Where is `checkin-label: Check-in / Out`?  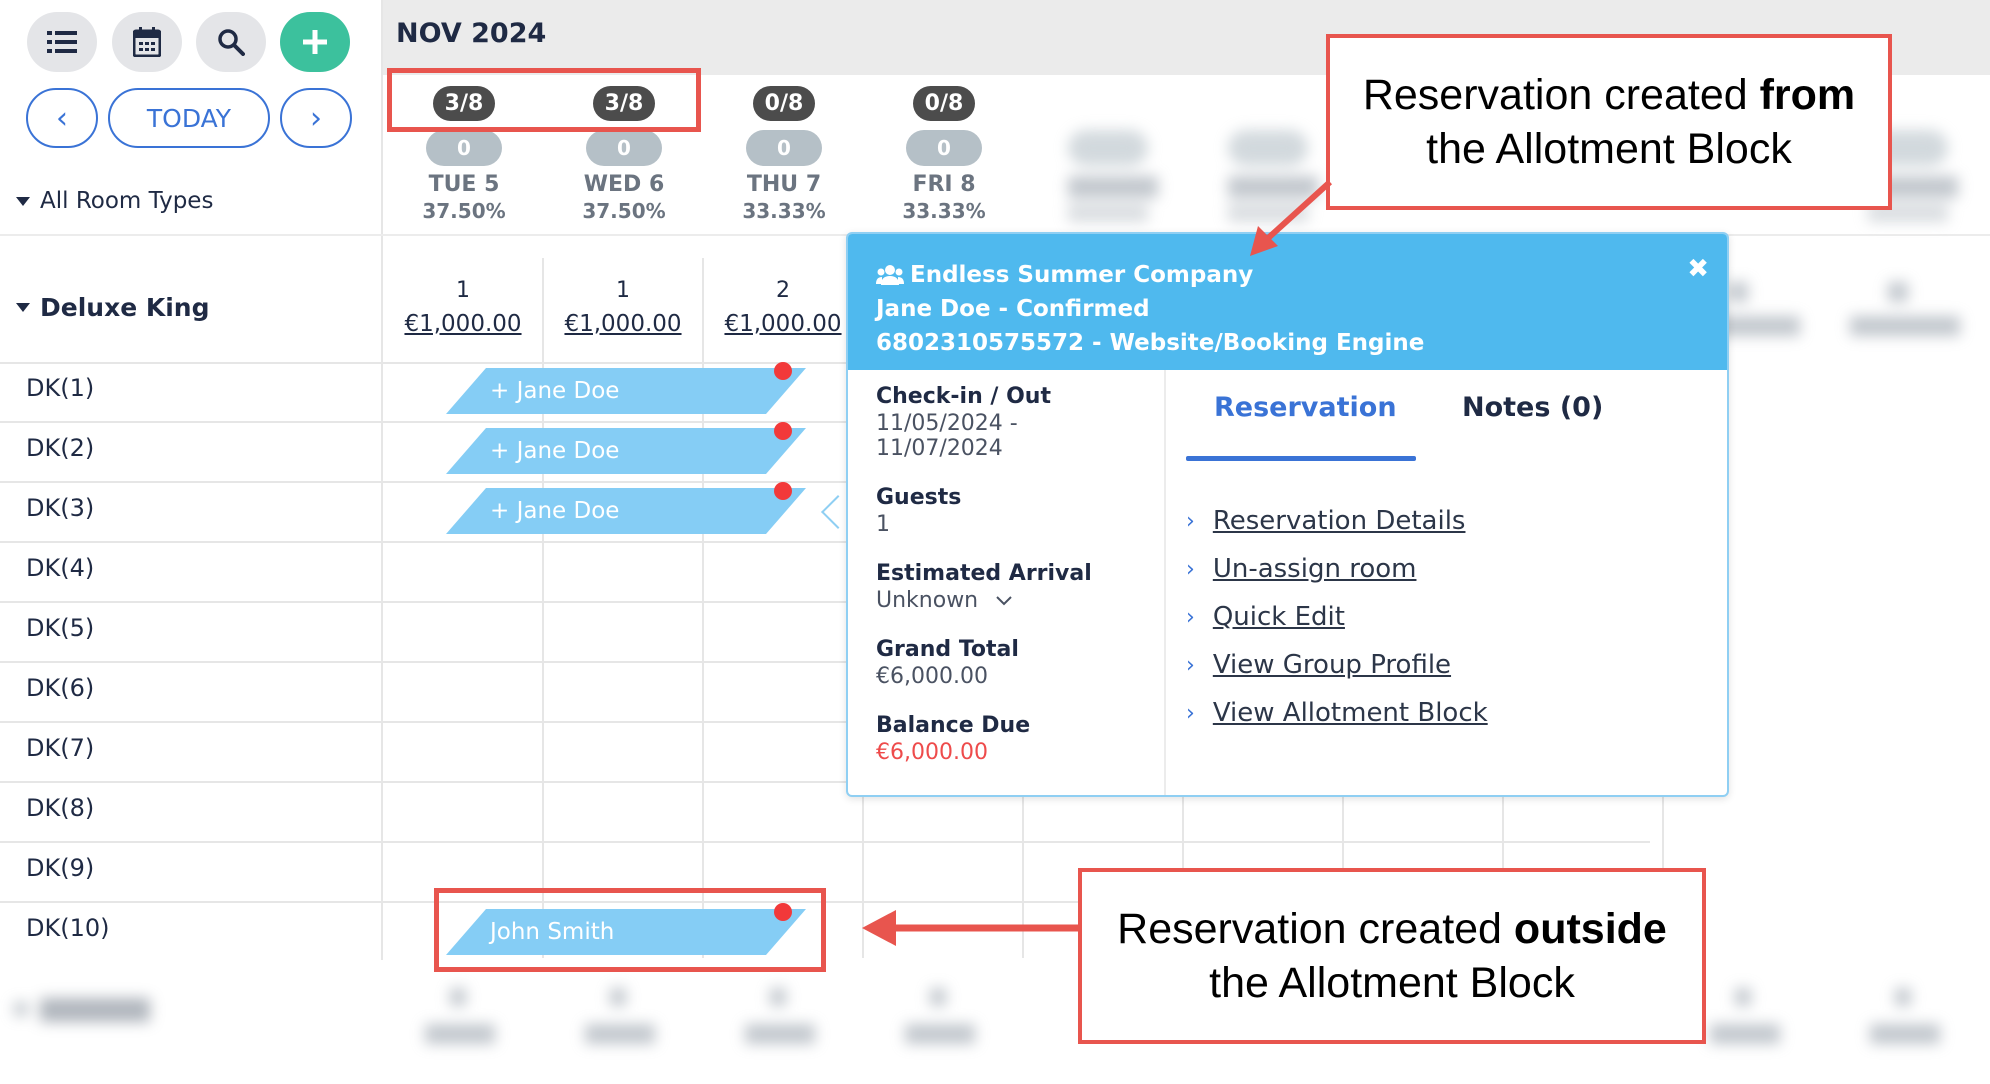
checkin-label: Check-in / Out is located at coordinates (963, 396).